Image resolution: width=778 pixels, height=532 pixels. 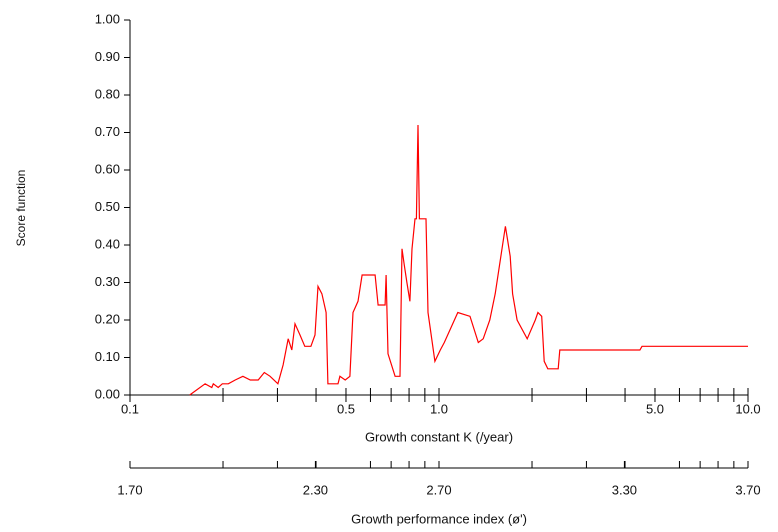 I want to click on x2-axis-title: Growth performance index (ø'), so click(x=439, y=518).